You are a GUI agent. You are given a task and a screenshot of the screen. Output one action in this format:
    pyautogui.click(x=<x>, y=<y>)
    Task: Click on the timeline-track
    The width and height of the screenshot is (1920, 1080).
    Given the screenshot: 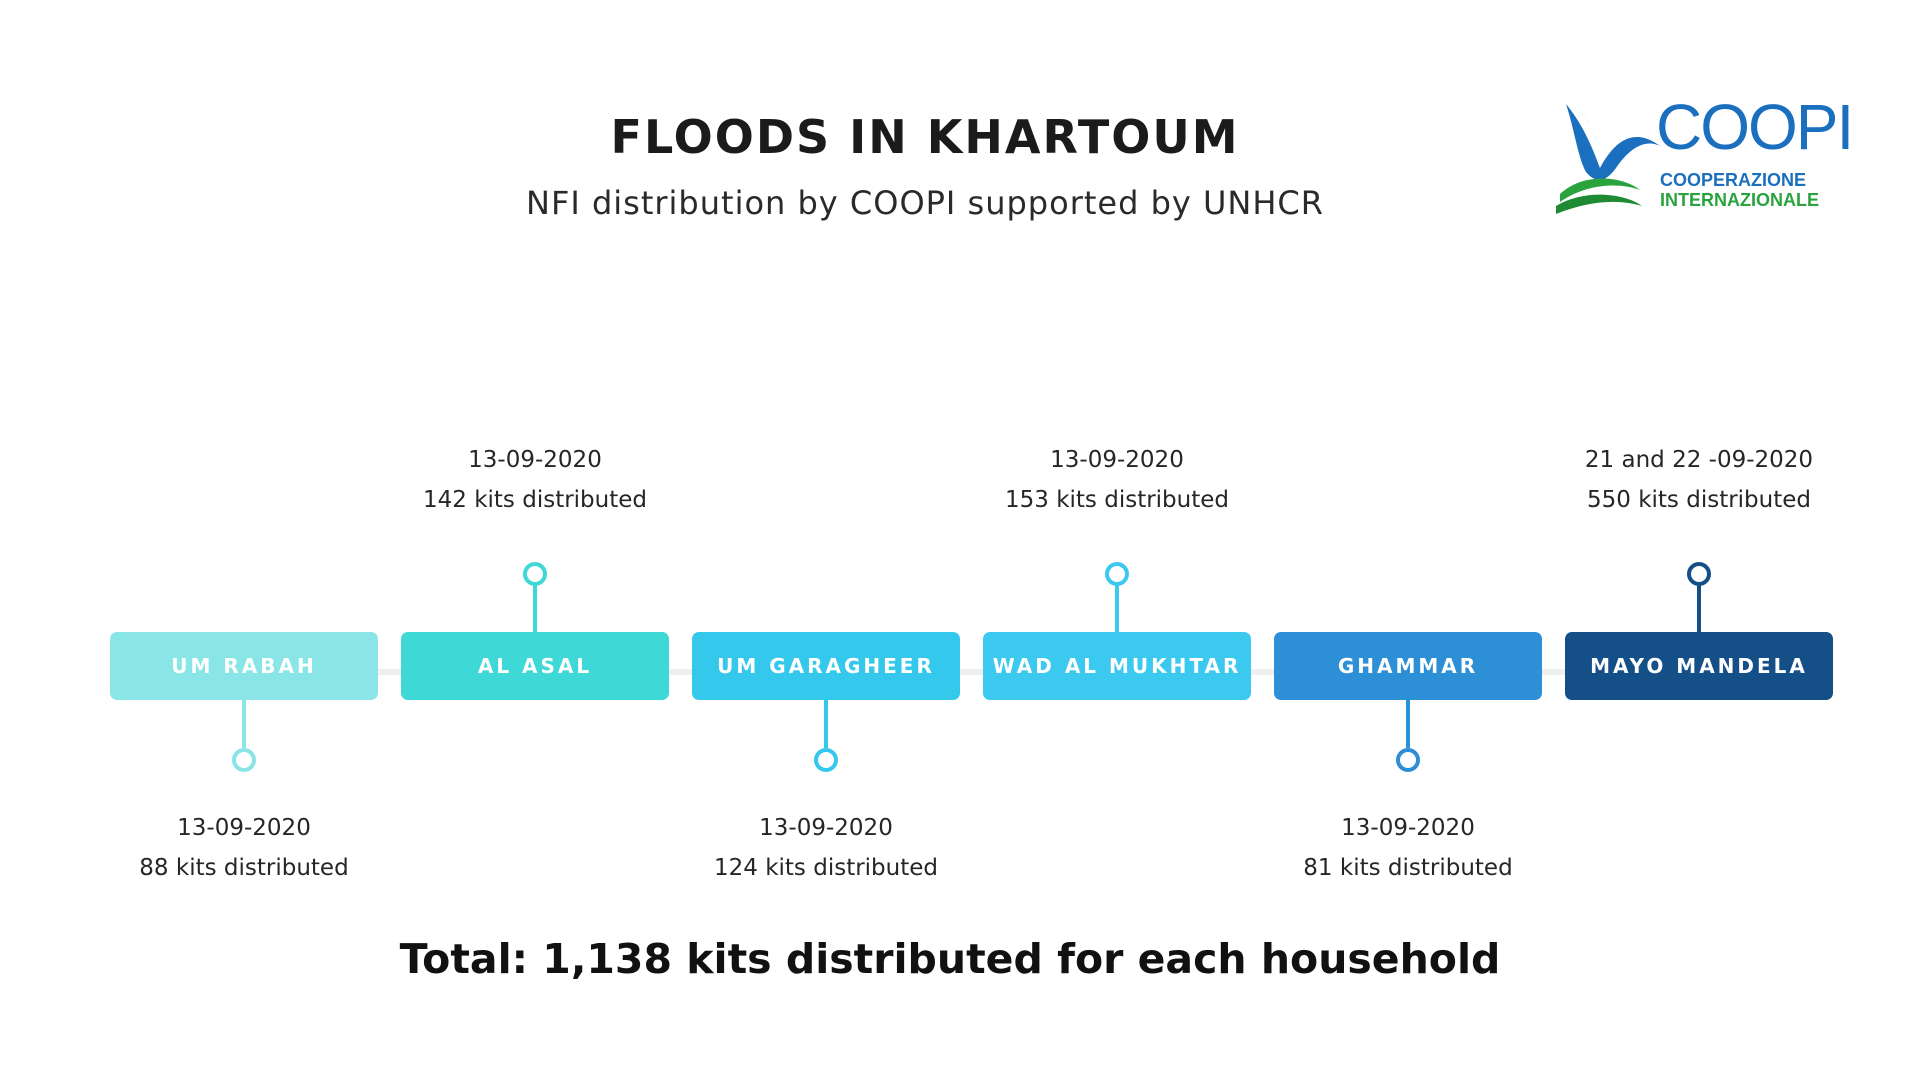 What is the action you would take?
    pyautogui.click(x=965, y=672)
    